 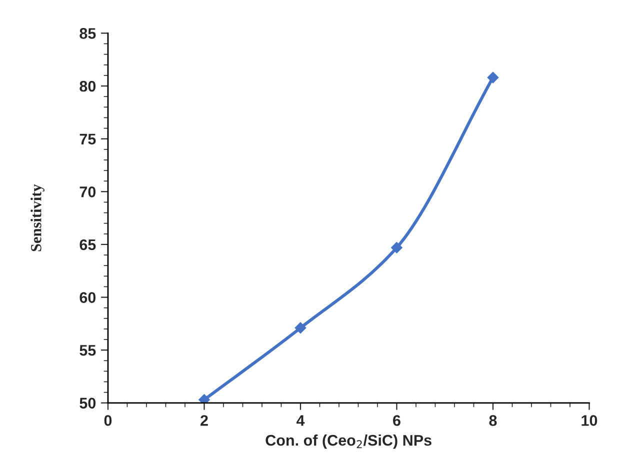 What do you see at coordinates (88, 192) in the screenshot?
I see `y-tick-label: 70` at bounding box center [88, 192].